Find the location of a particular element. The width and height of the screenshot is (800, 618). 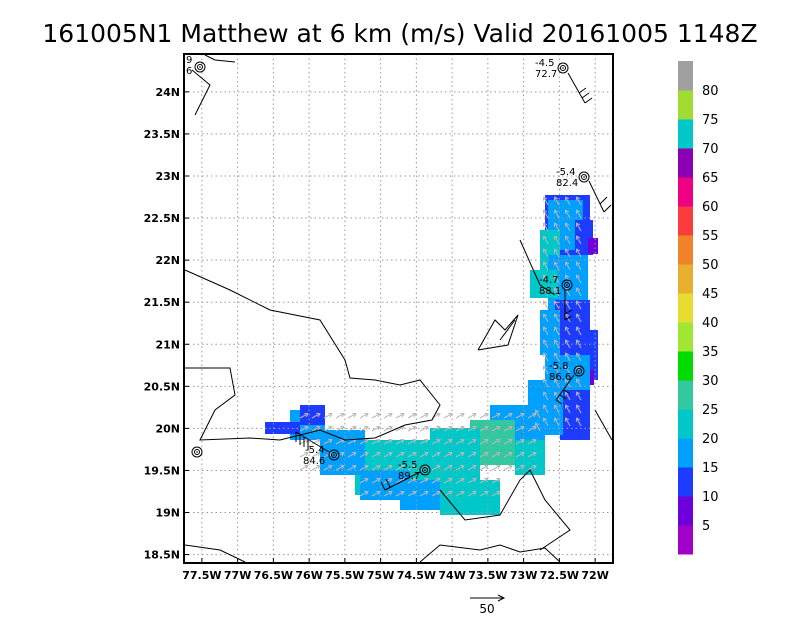

lon-tick-label: 73W is located at coordinates (523, 575).